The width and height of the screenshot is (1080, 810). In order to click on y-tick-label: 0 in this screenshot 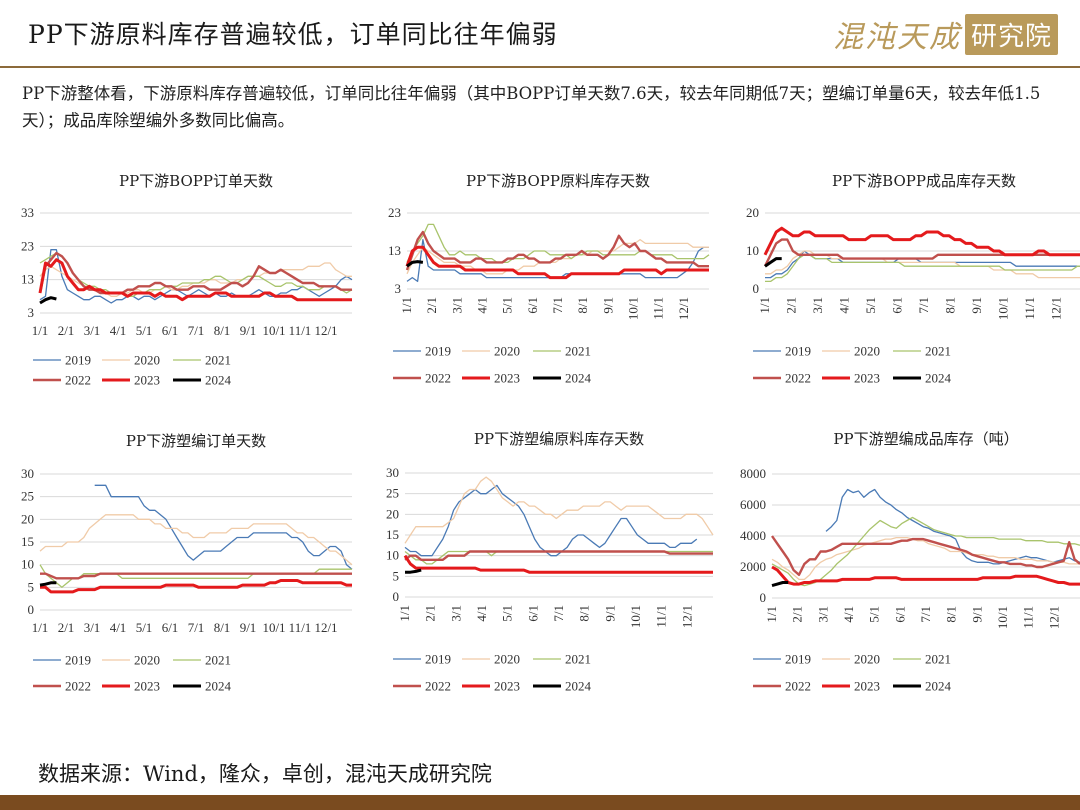, I will do `click(756, 288)`.